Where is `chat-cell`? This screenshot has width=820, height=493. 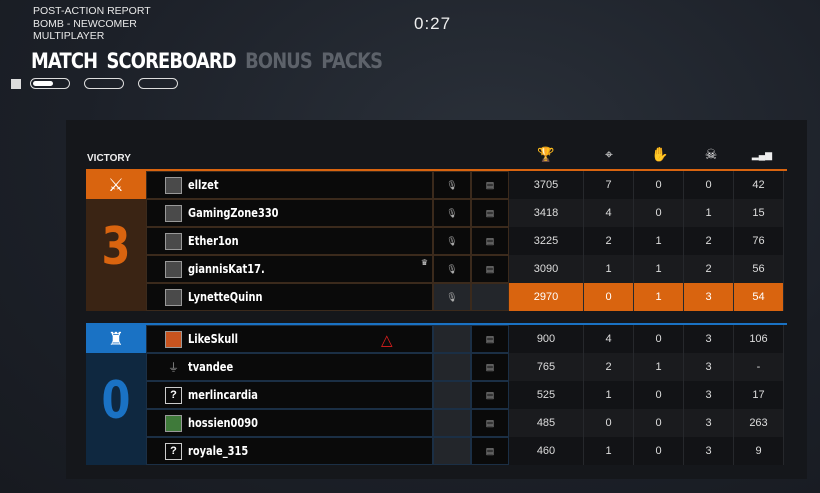
chat-cell is located at coordinates (490, 297).